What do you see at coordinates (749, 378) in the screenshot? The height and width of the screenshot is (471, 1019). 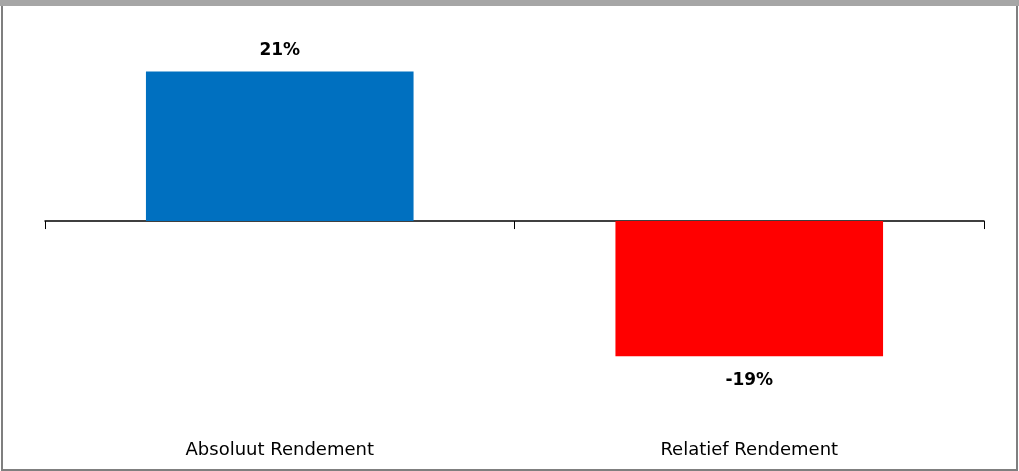 I see `data-label: -19%` at bounding box center [749, 378].